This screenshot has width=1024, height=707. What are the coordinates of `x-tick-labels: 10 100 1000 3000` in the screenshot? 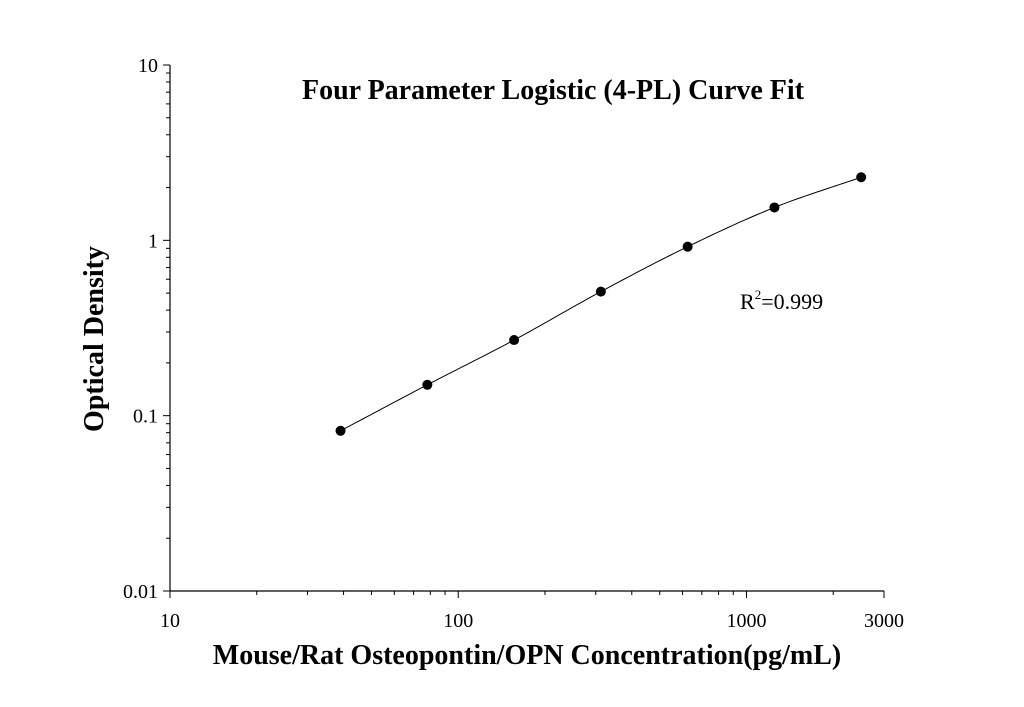 It's located at (532, 621).